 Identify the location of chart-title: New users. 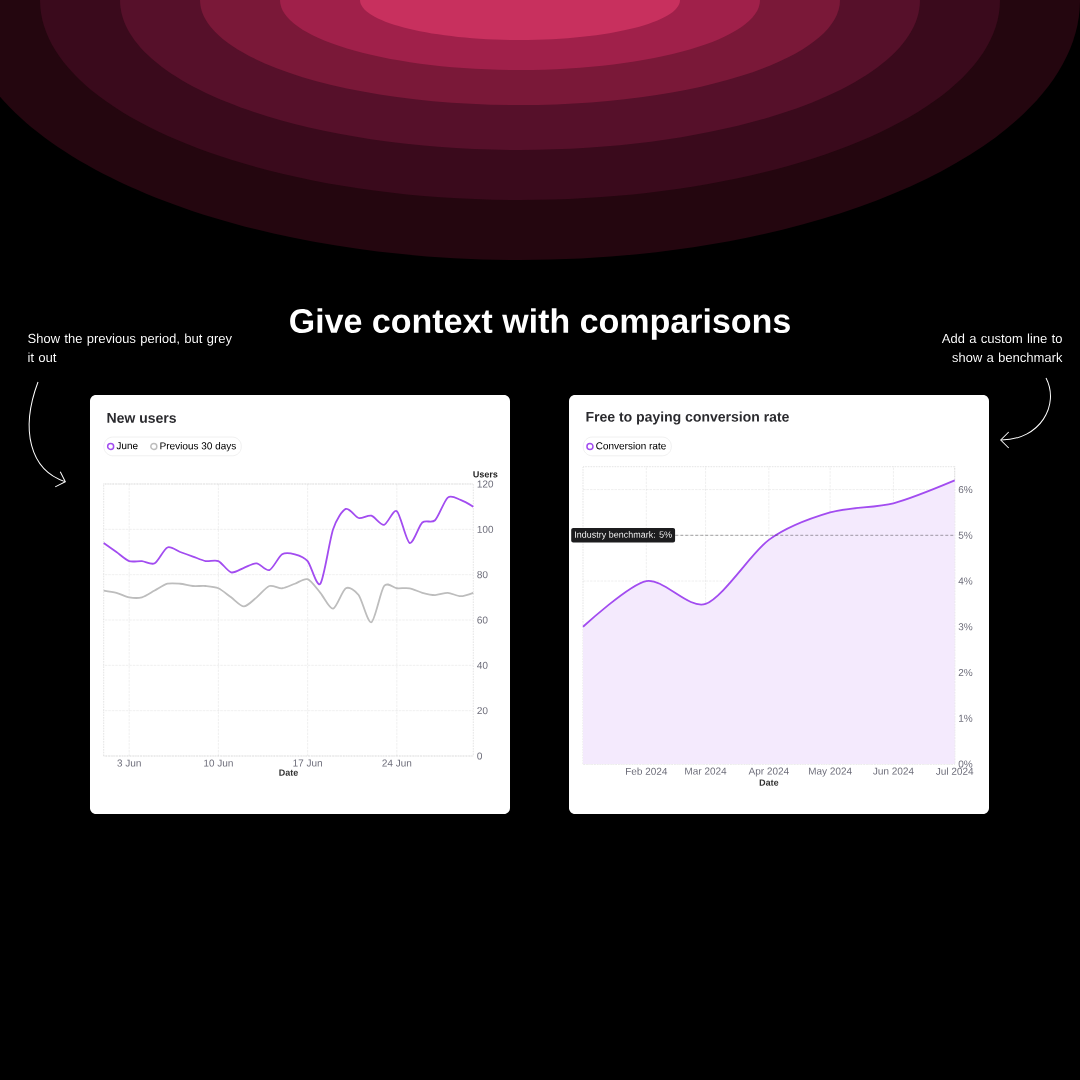
(141, 418).